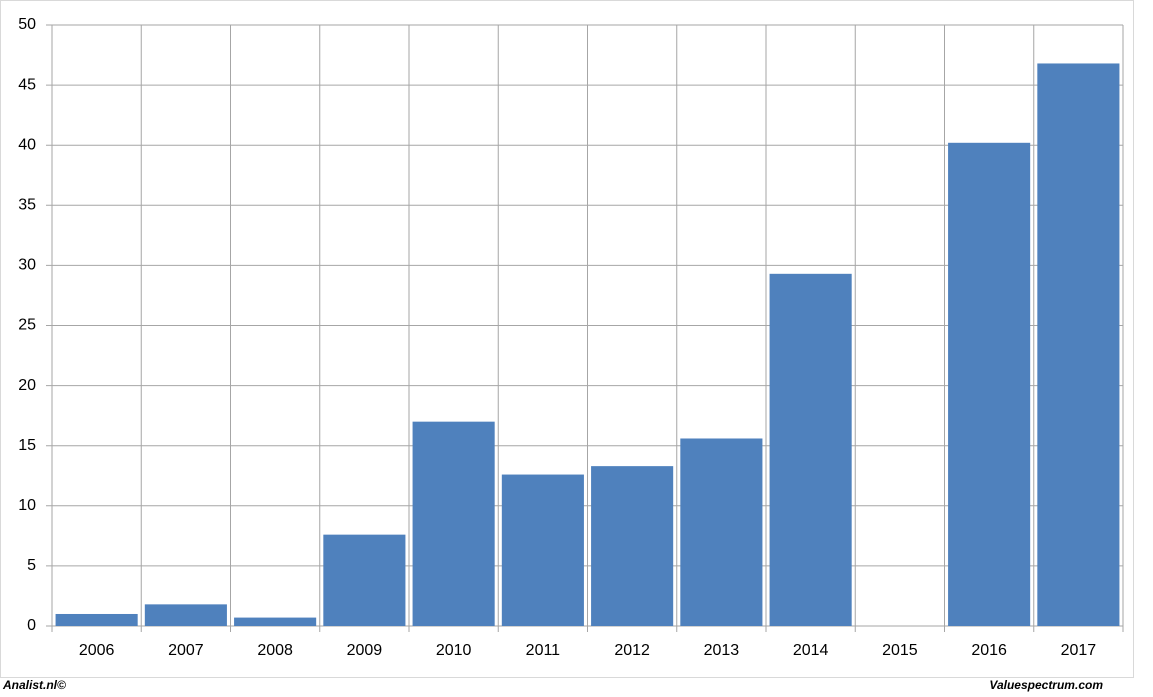  Describe the element at coordinates (27, 325) in the screenshot. I see `y-tick-label: 25` at that location.